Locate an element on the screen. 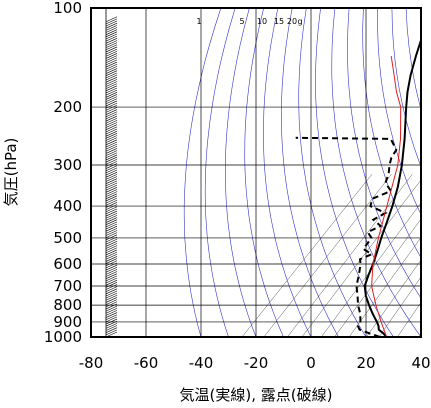 The height and width of the screenshot is (408, 431). dewpoint-line is located at coordinates (346, 236).